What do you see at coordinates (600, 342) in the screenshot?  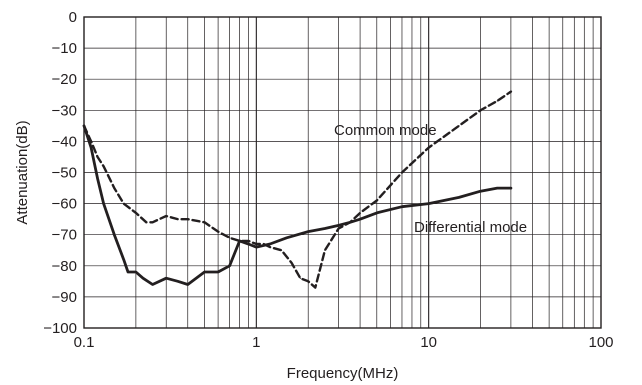 I see `x-tick-label: 100` at bounding box center [600, 342].